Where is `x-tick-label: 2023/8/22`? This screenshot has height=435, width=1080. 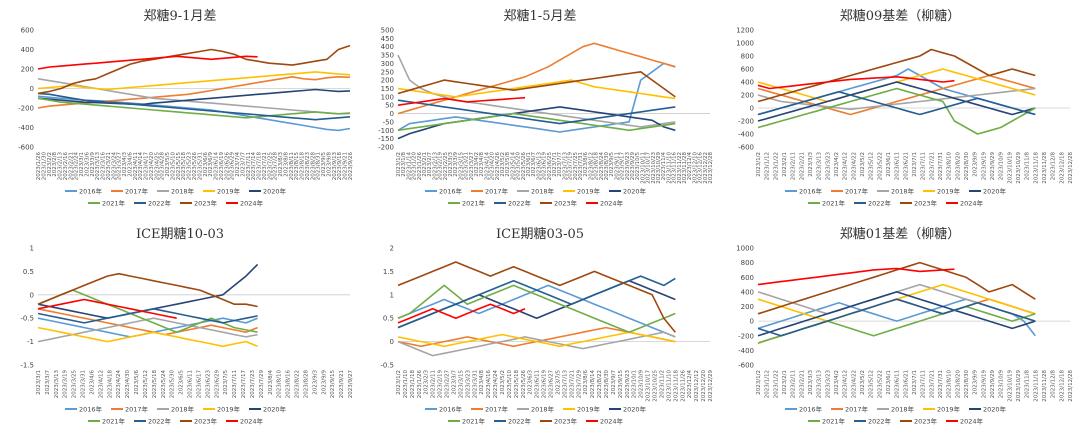 x-tick-label: 2023/8/22 is located at coordinates (298, 384).